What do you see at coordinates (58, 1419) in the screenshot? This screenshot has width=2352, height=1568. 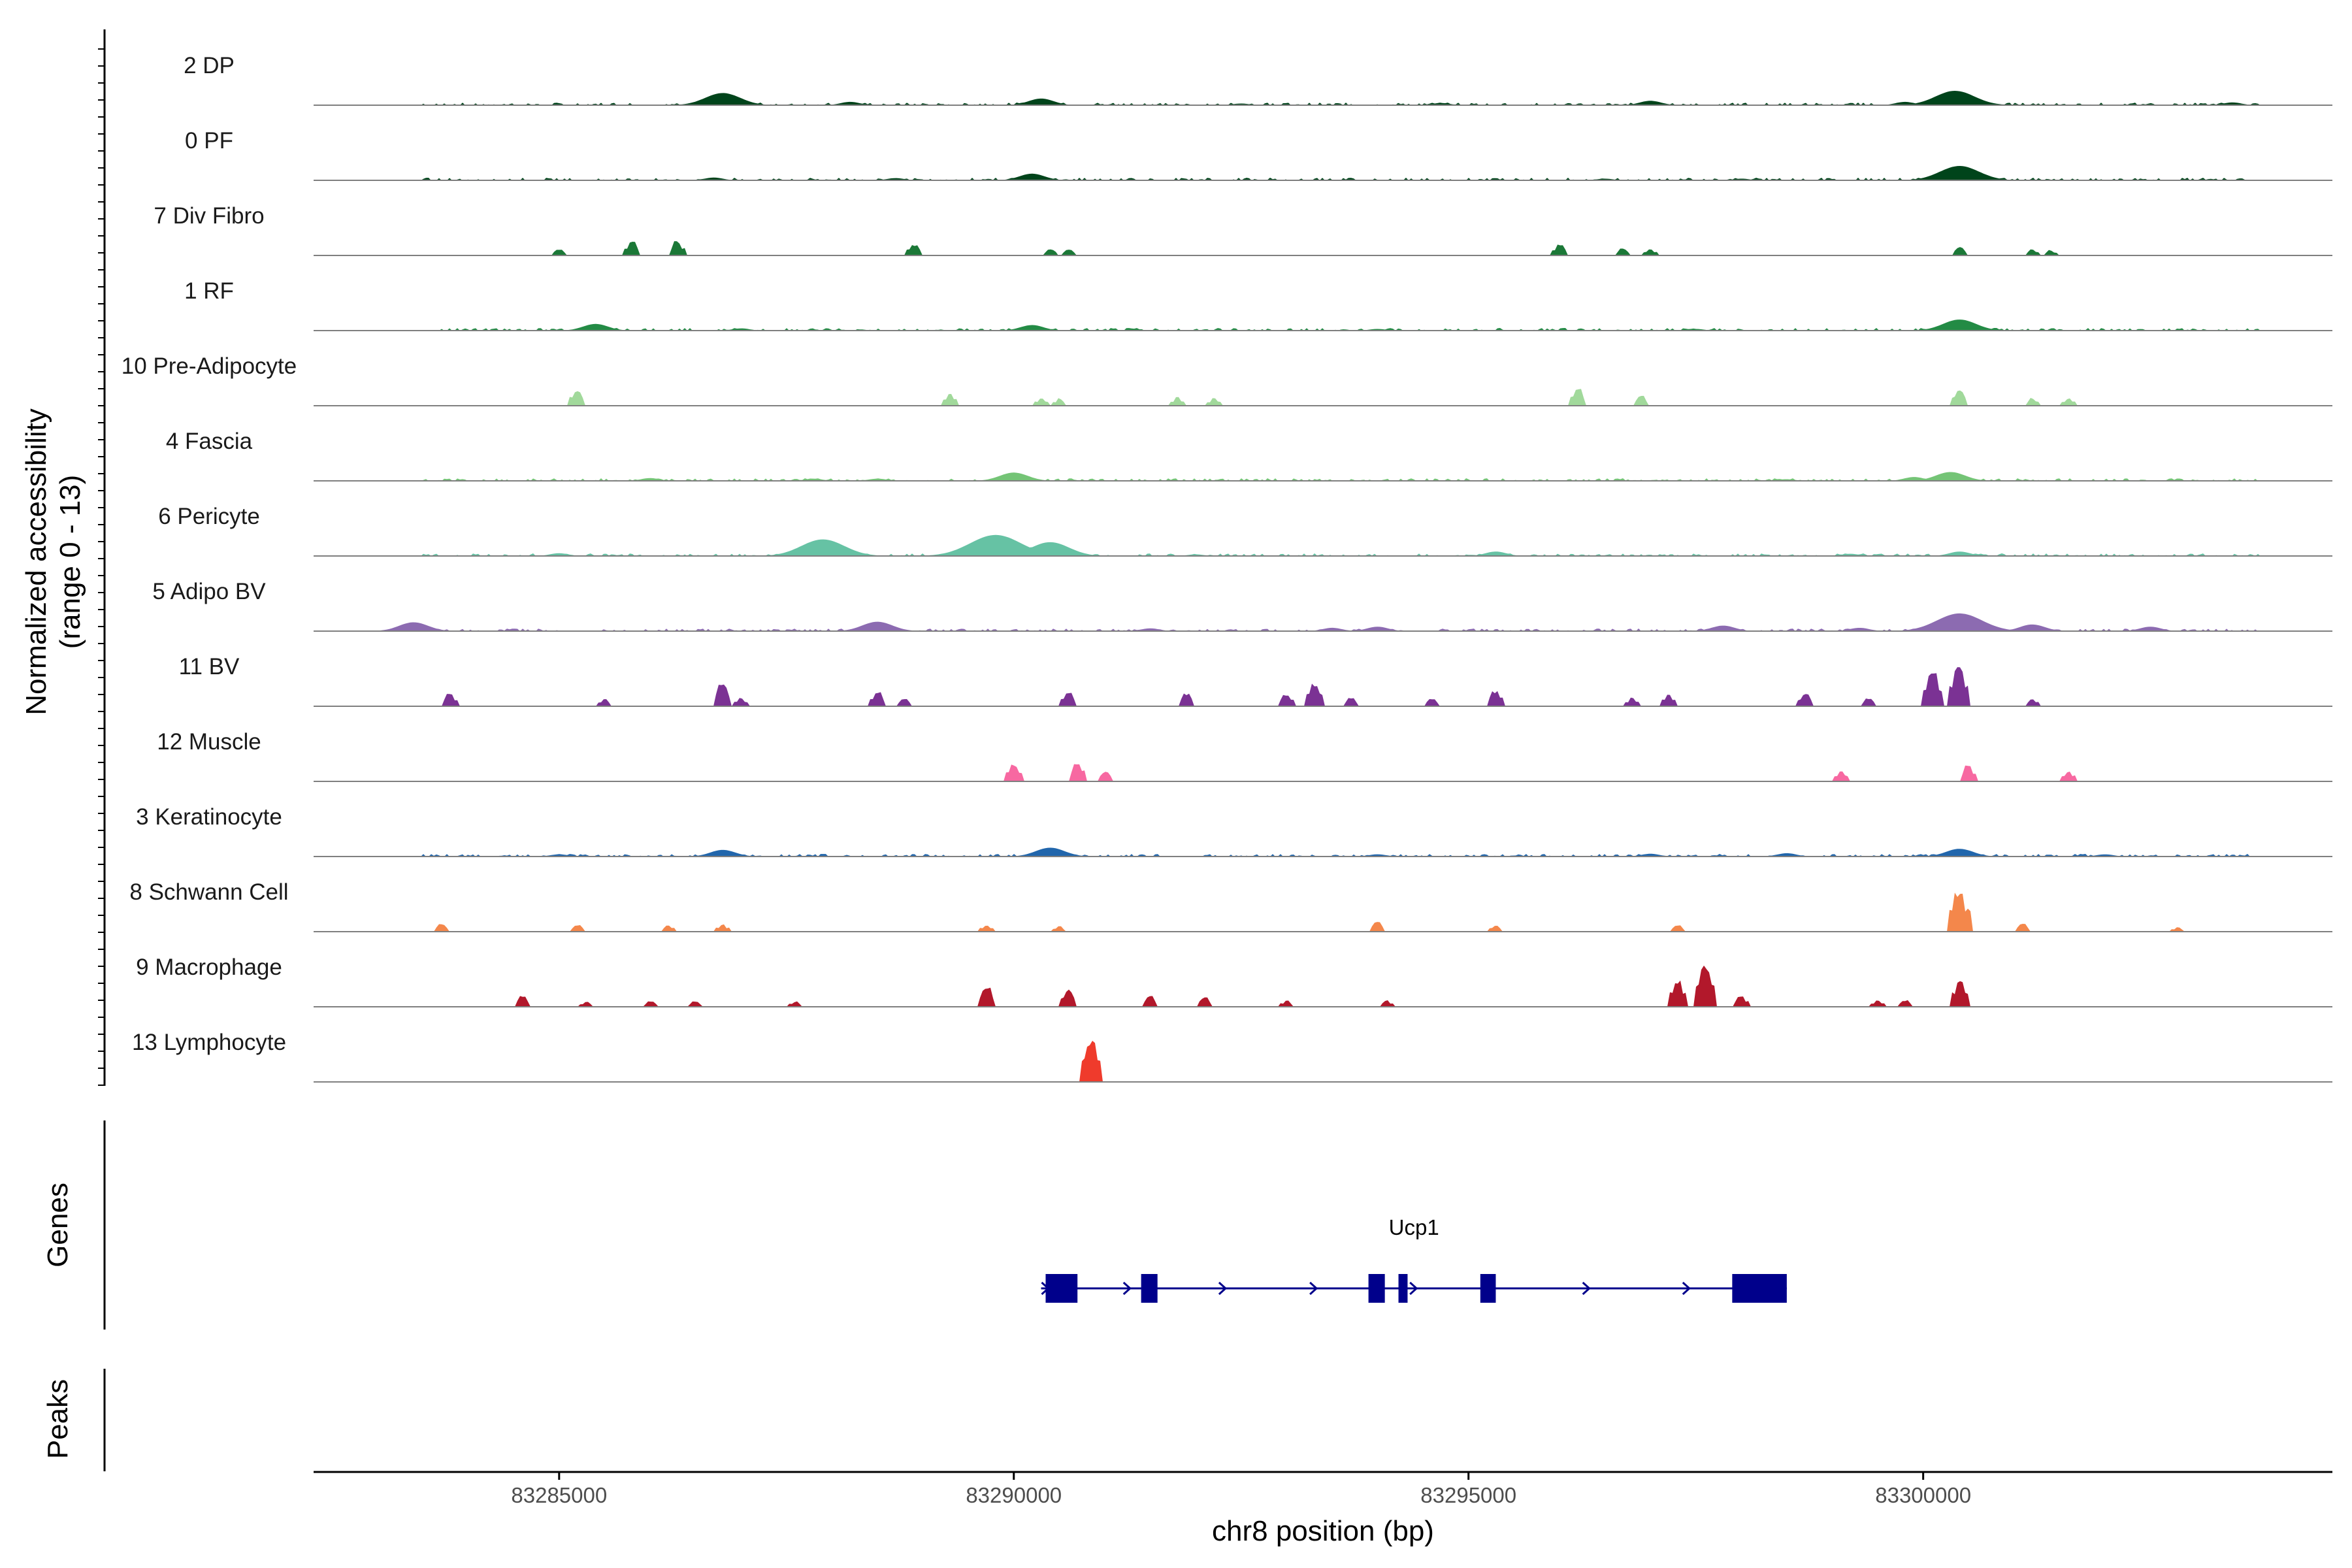 I see `peaks-panel-title: Peaks` at bounding box center [58, 1419].